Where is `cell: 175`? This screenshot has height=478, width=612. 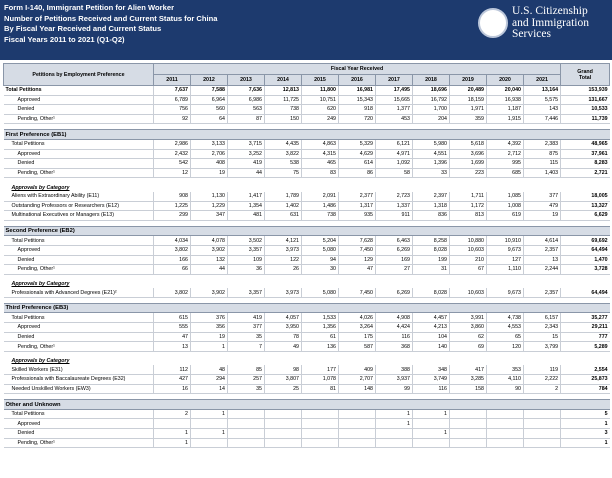 cell: 175 is located at coordinates (357, 337).